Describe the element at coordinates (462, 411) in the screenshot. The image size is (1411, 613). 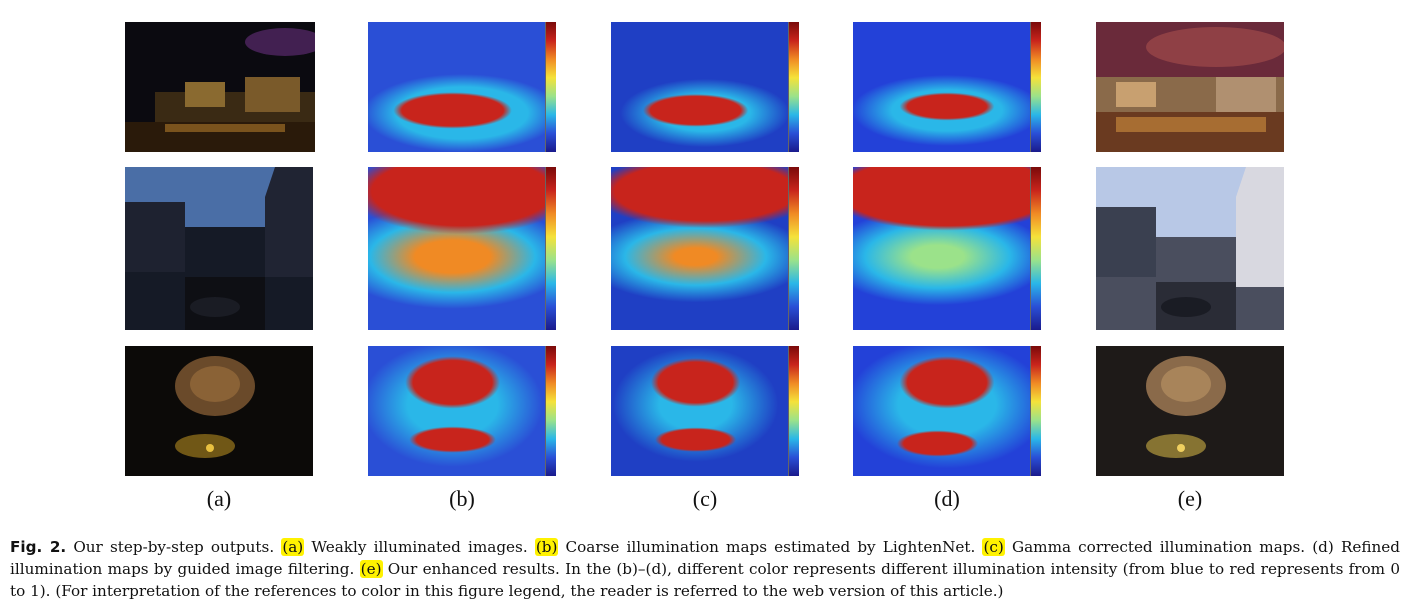
I see `map-b-row3` at that location.